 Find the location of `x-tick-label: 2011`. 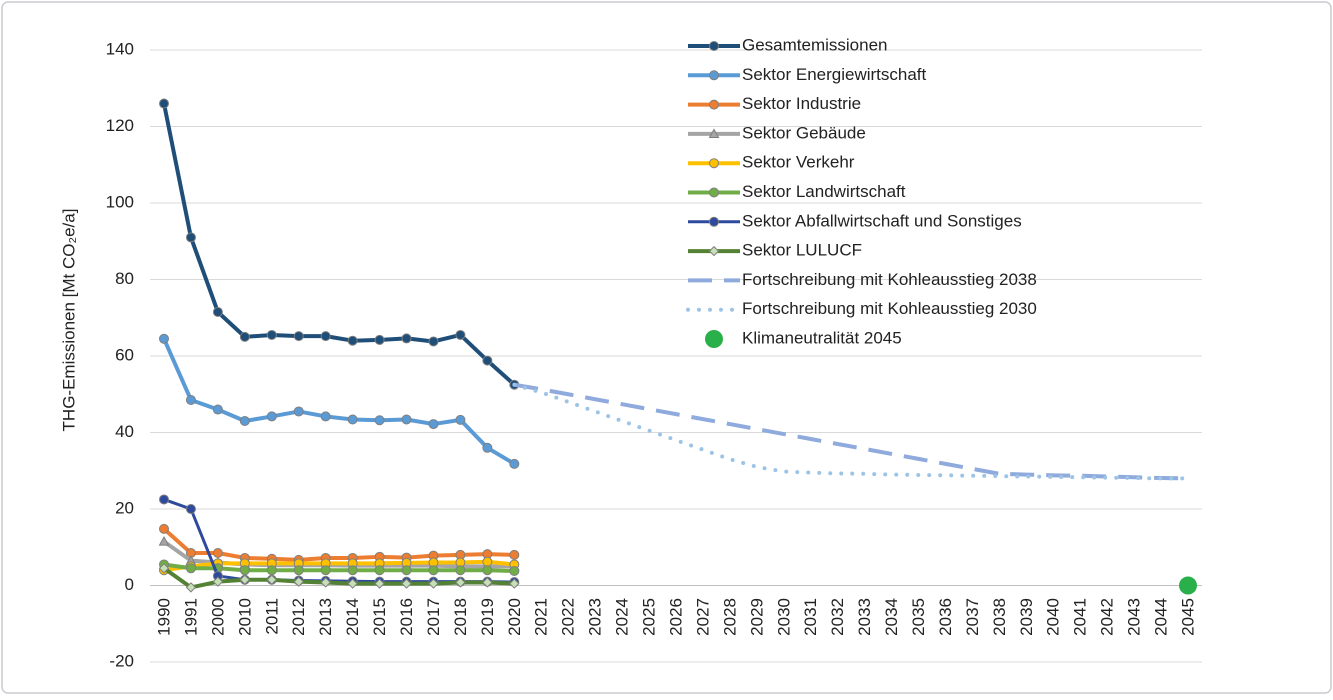

x-tick-label: 2011 is located at coordinates (271, 616).